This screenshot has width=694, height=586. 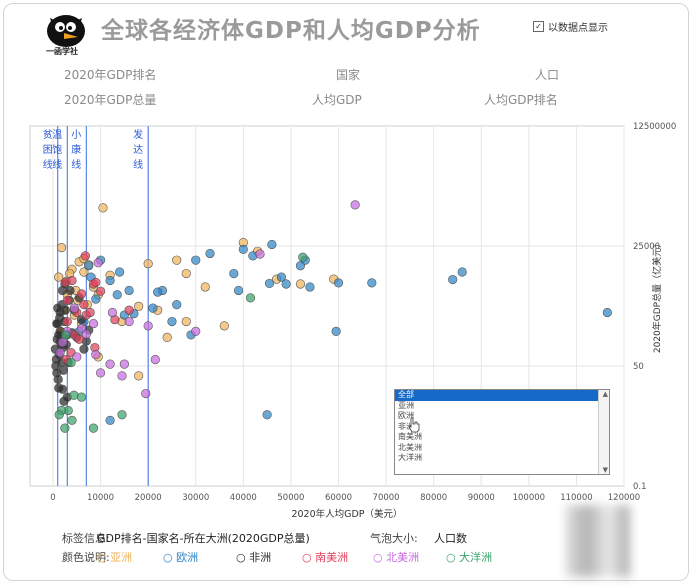 I want to click on threshold-lines: 贫困线 温饱线 小康线 发达线, so click(x=96, y=306).